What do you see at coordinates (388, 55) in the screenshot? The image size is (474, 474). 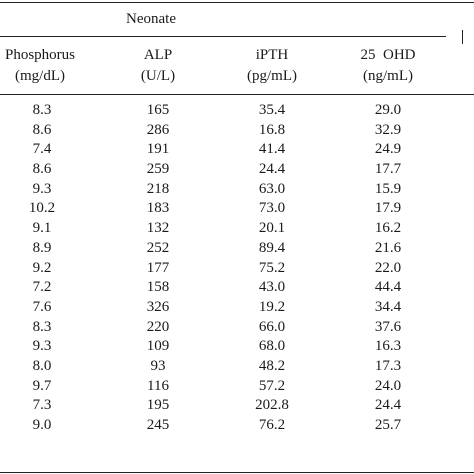 I see `column-header-name: 25 OHD` at bounding box center [388, 55].